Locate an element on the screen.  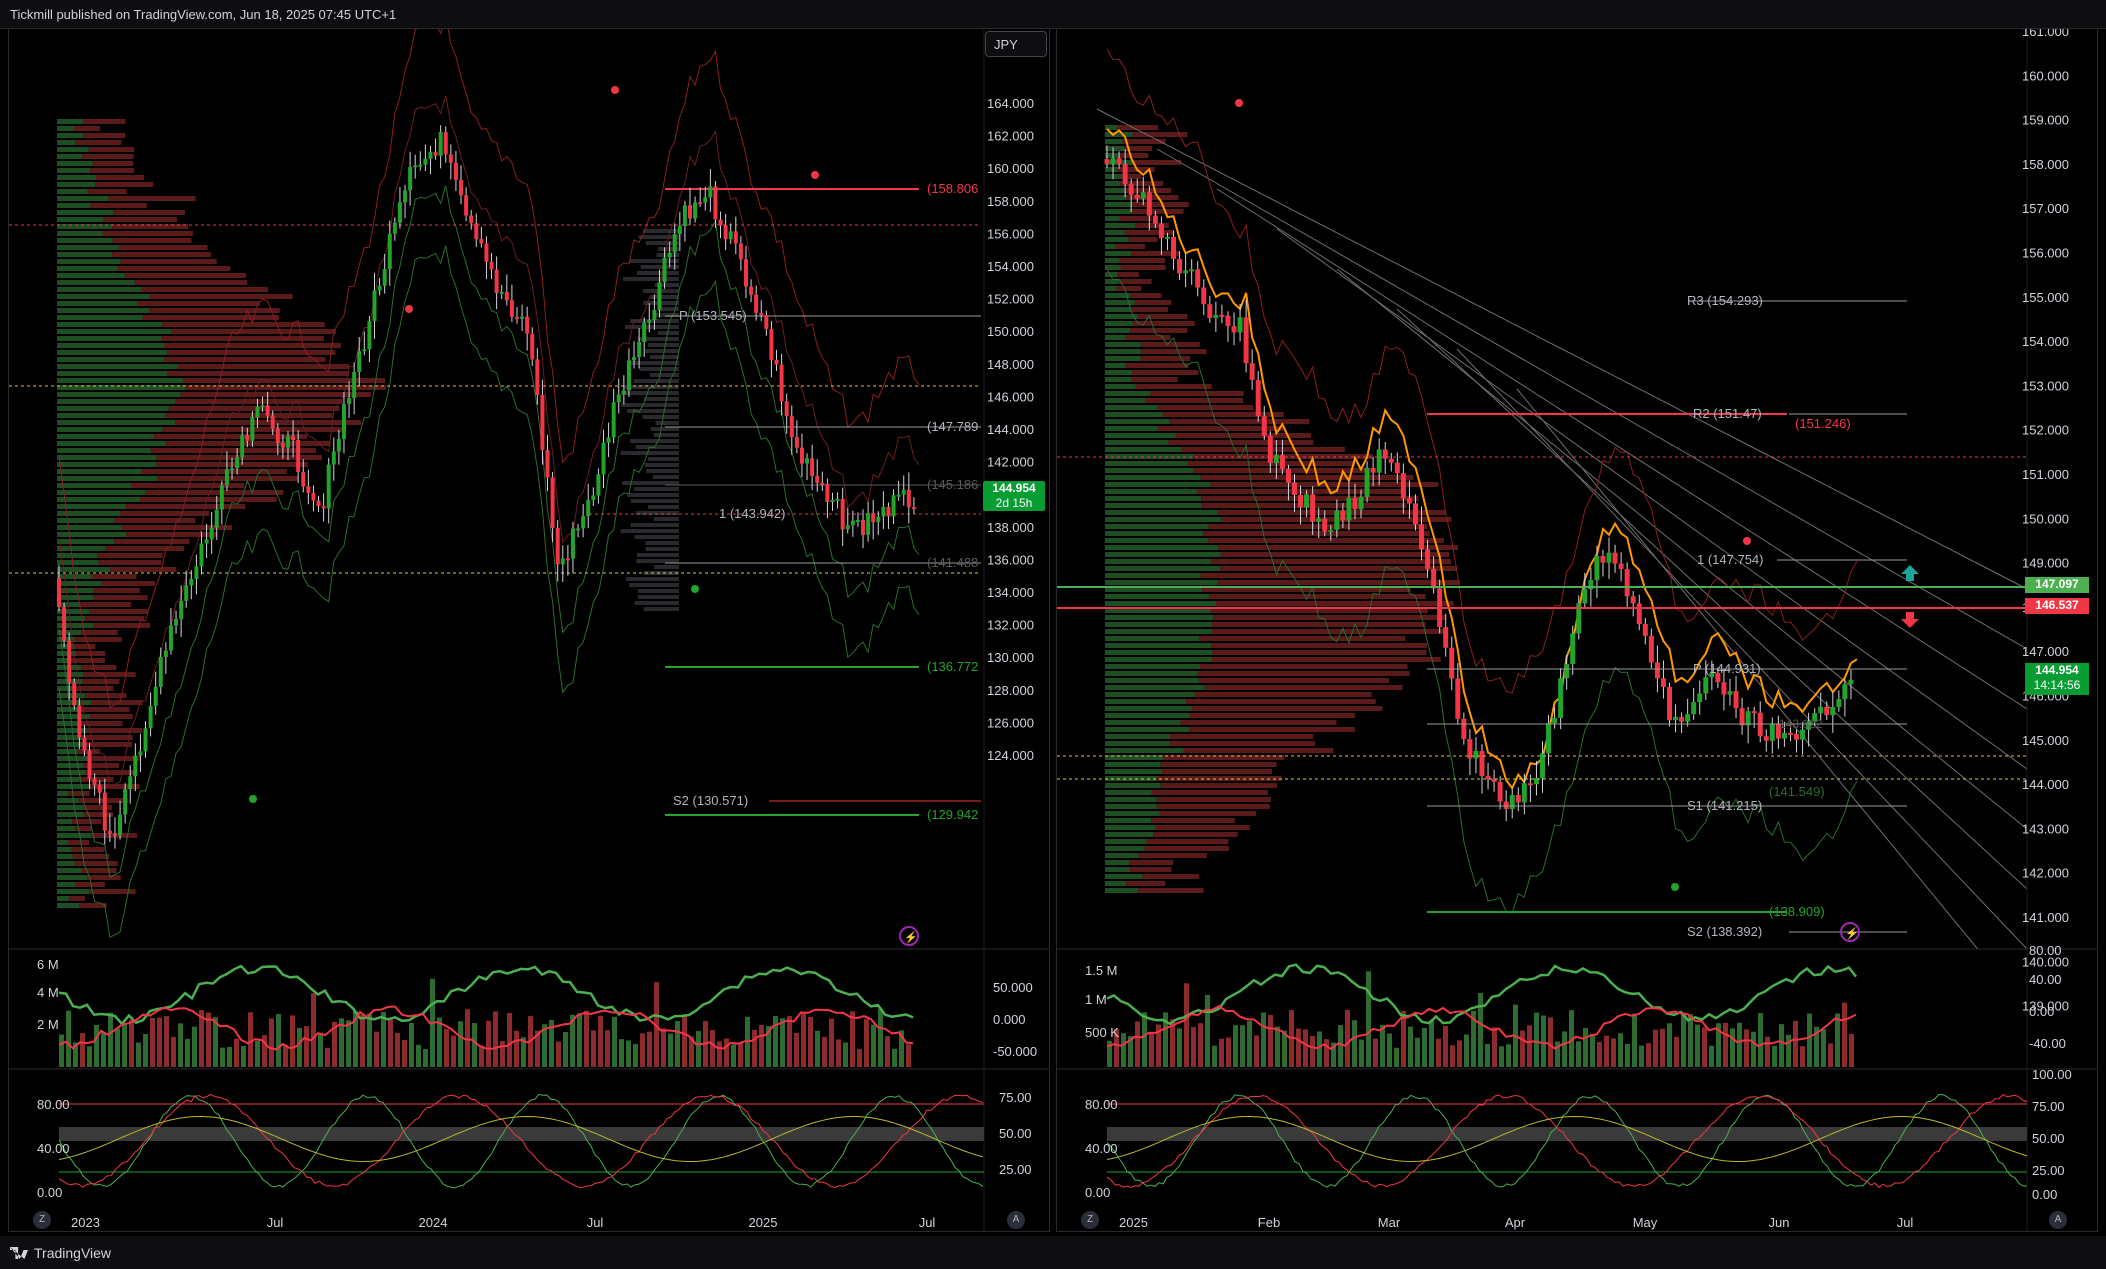
time-axis-label: 2025 is located at coordinates (763, 1222).